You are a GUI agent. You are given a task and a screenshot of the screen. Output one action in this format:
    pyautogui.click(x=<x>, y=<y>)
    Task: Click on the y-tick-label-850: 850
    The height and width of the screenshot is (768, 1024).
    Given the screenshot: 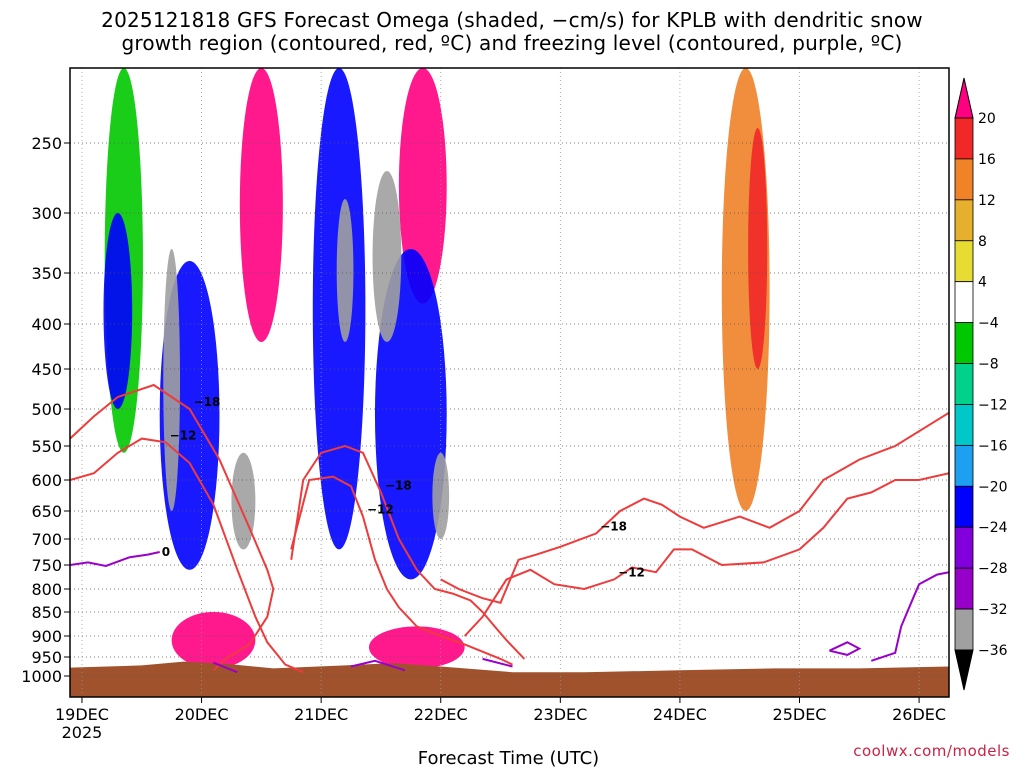 What is the action you would take?
    pyautogui.click(x=46, y=612)
    